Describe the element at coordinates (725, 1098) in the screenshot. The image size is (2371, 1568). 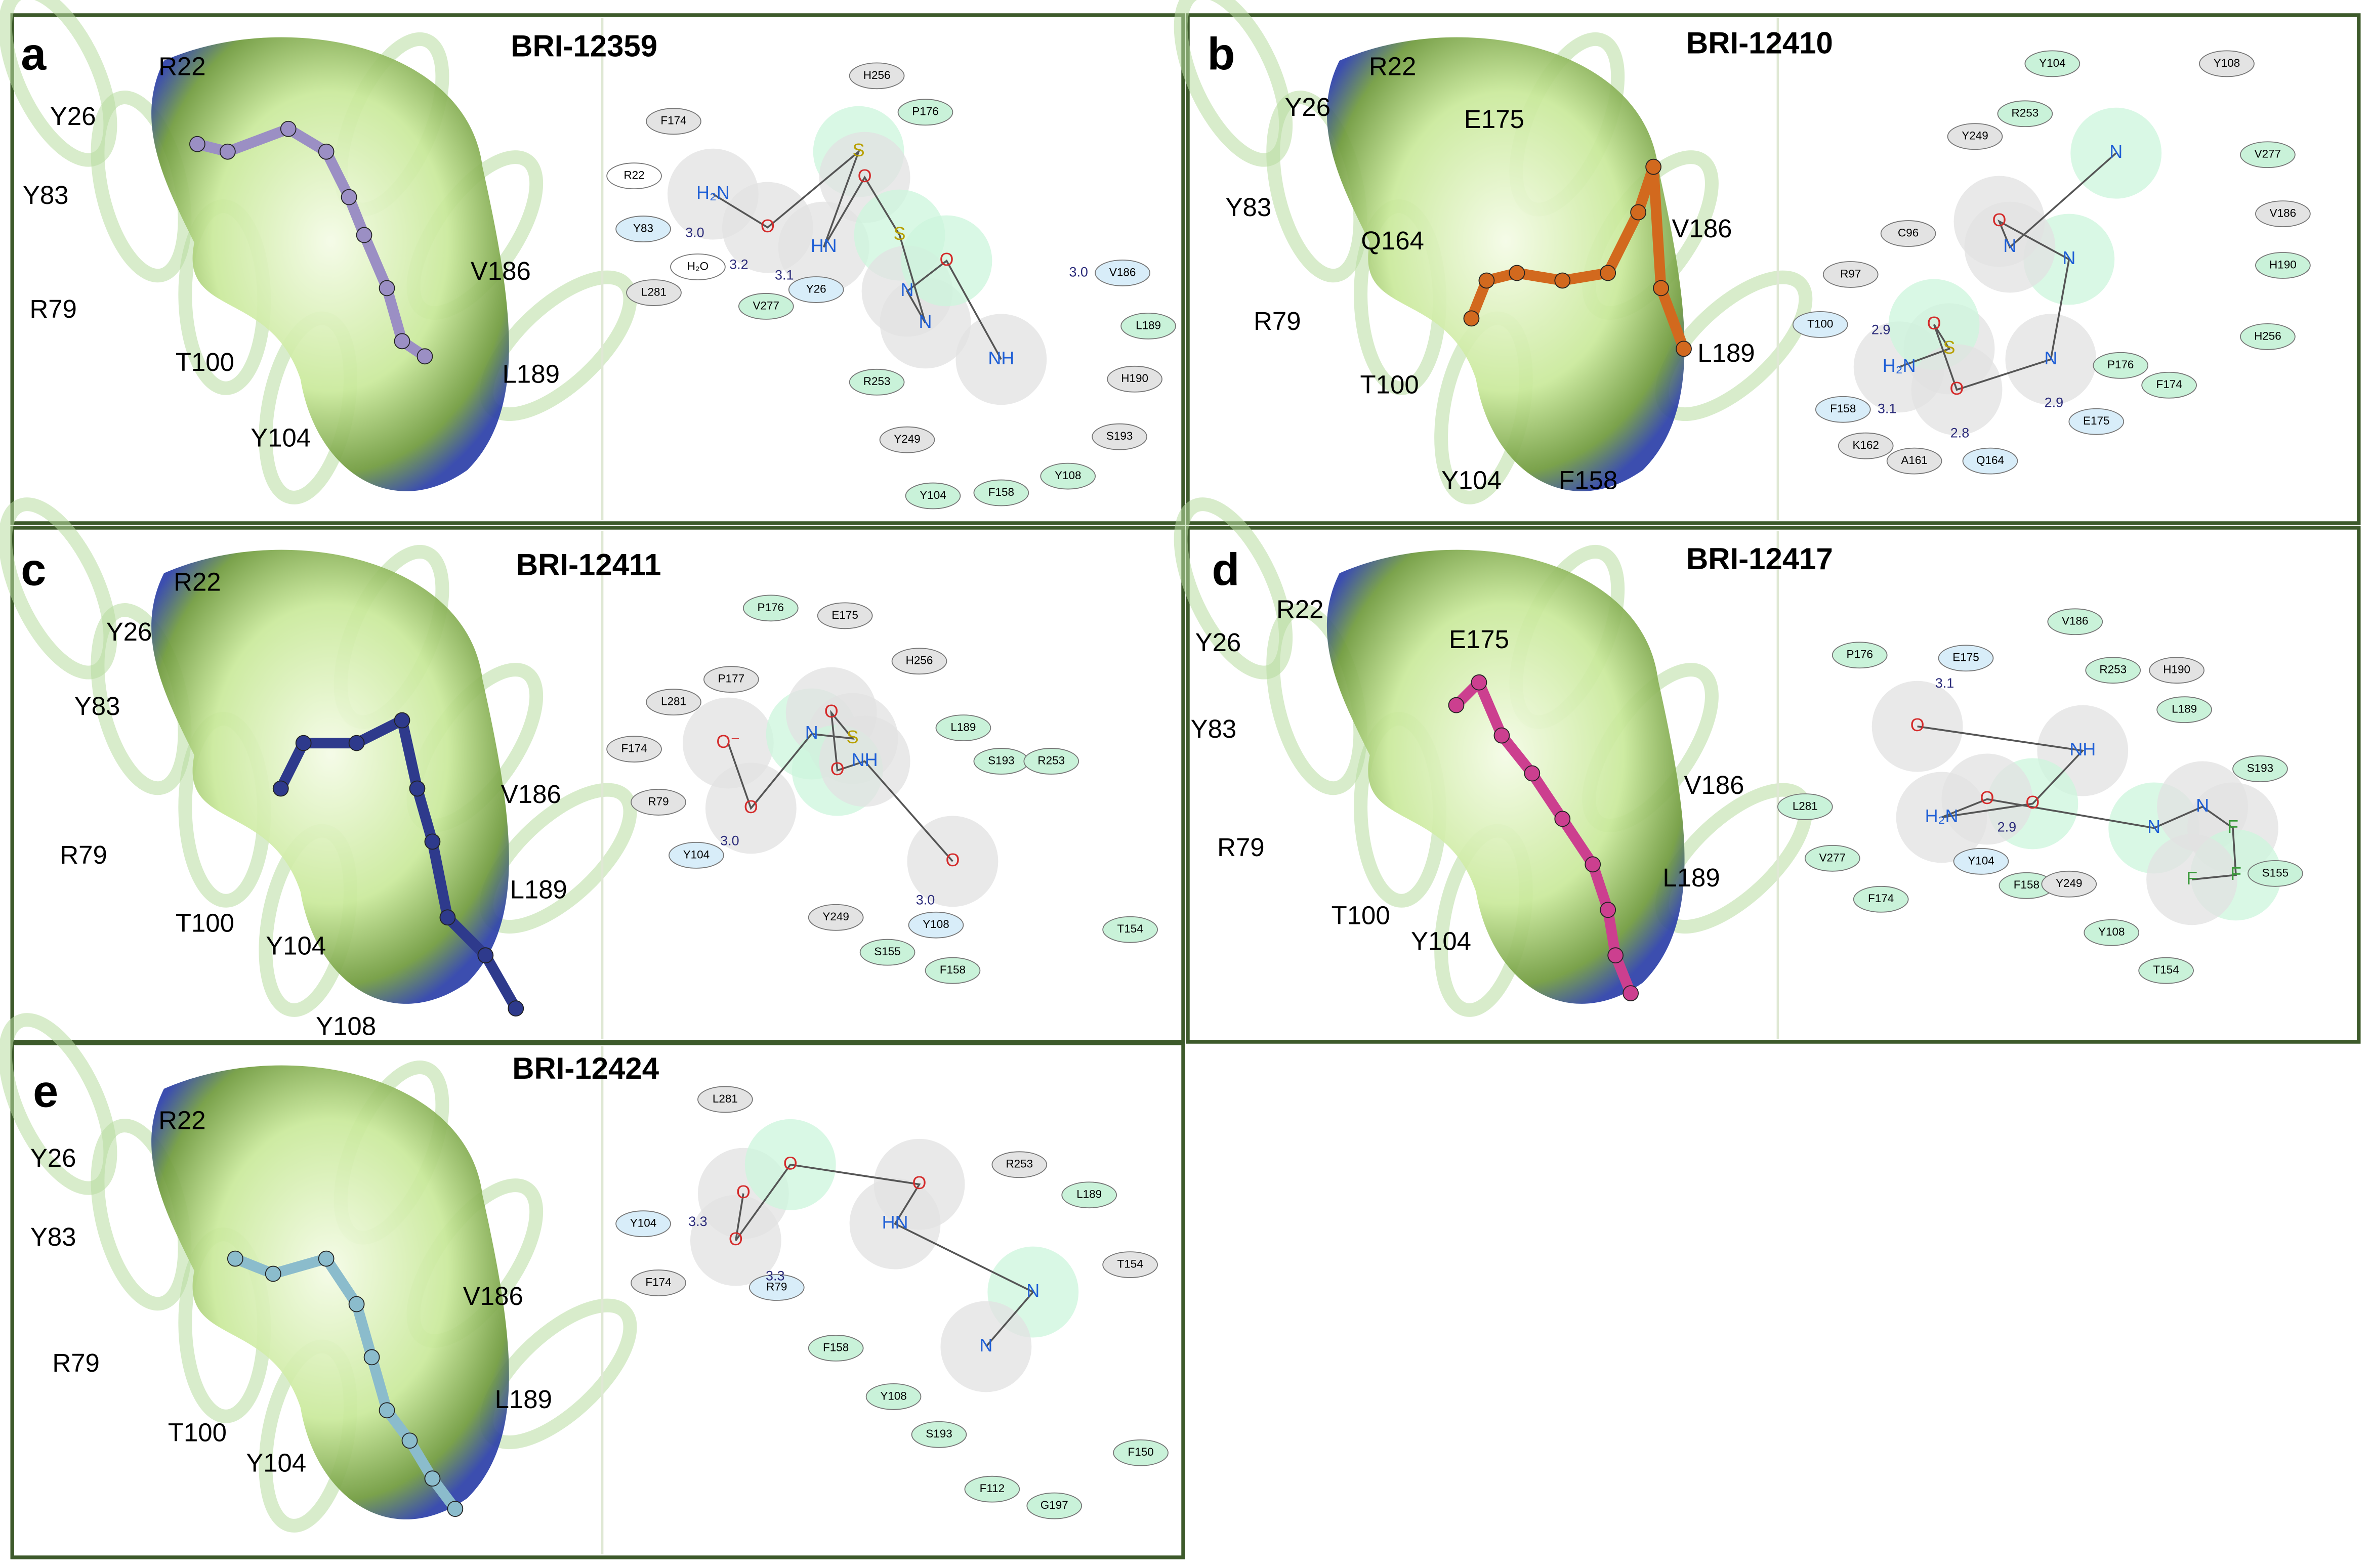
I see `residue-2d-label: L281` at that location.